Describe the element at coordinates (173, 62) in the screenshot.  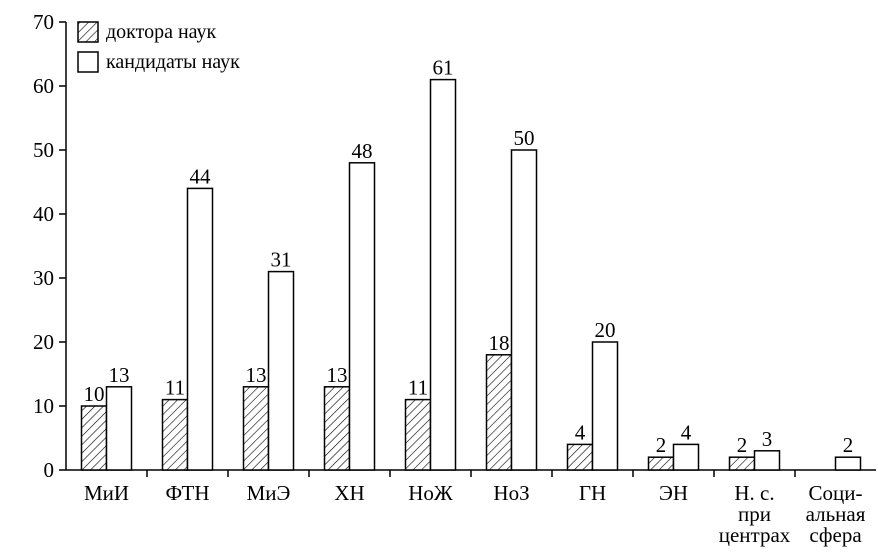
I see `legend-label: кандидаты наук` at that location.